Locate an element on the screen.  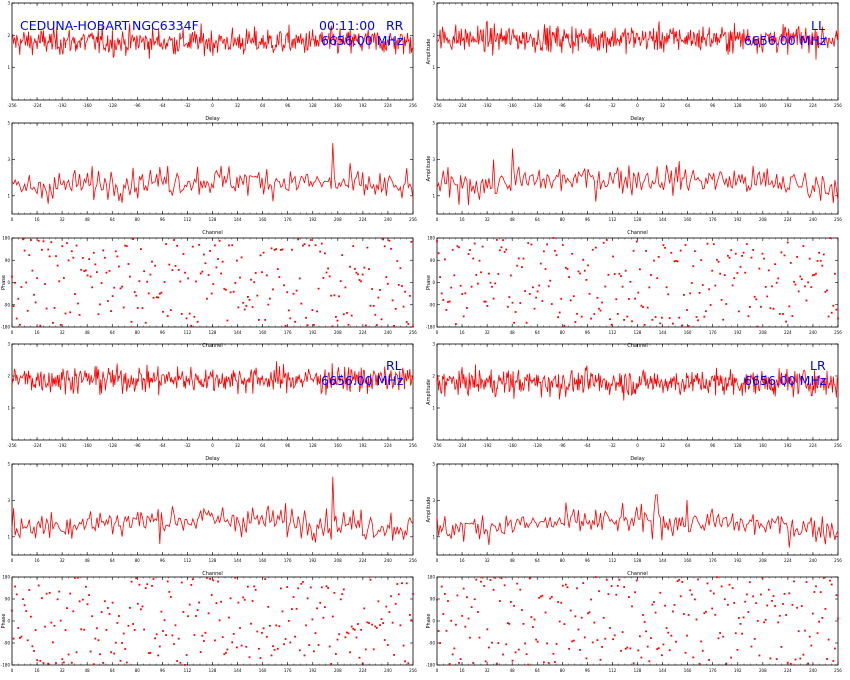
plot-frame is located at coordinates (212, 621).